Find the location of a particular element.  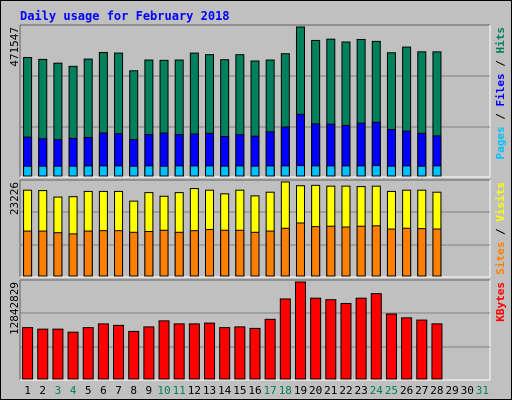

day-label: 2 is located at coordinates (42, 390).